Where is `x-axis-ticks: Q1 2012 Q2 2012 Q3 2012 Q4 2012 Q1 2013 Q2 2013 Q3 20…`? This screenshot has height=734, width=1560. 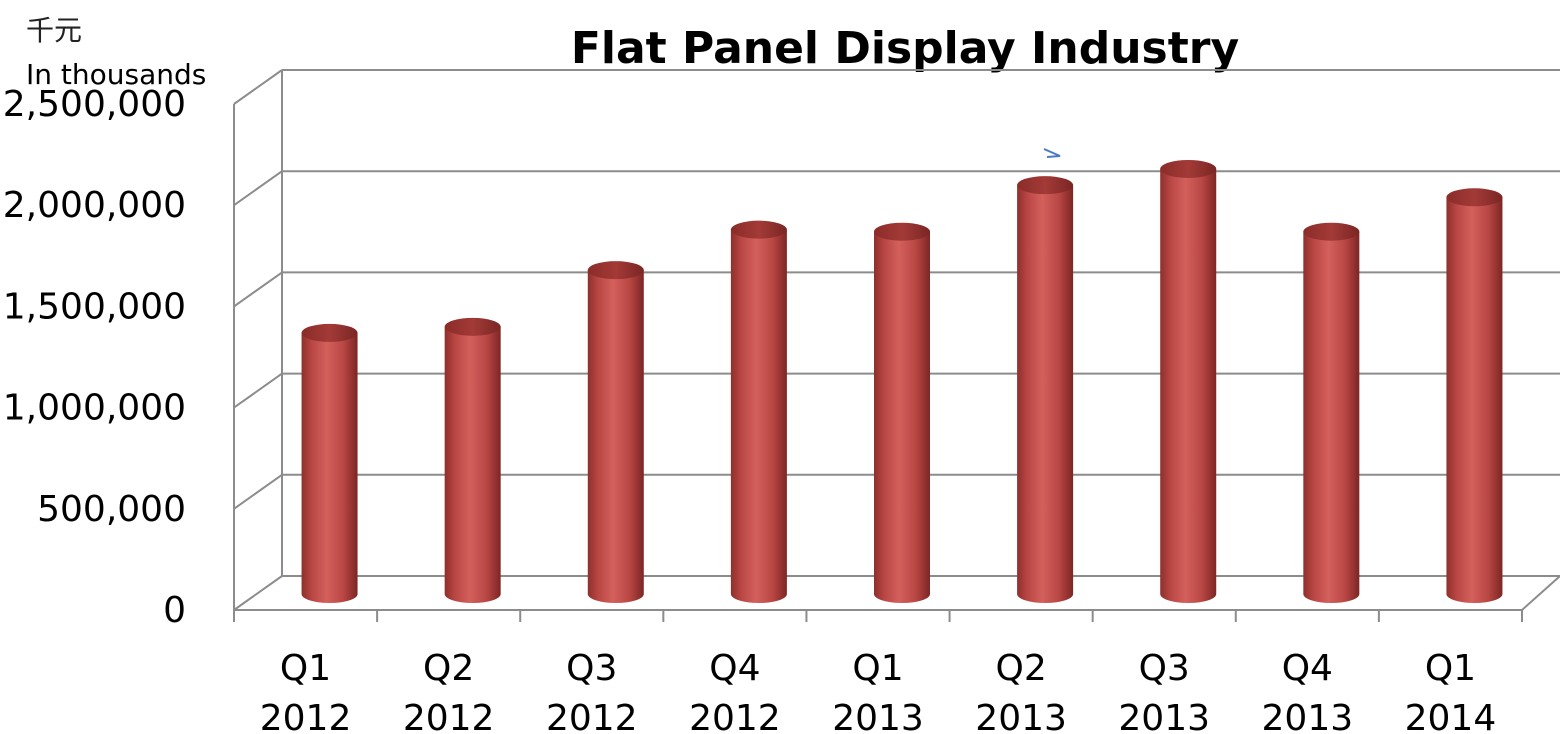 x-axis-ticks: Q1 2012 Q2 2012 Q3 2012 Q4 2012 Q1 2013 Q2 2013 Q3 20… is located at coordinates (878, 691).